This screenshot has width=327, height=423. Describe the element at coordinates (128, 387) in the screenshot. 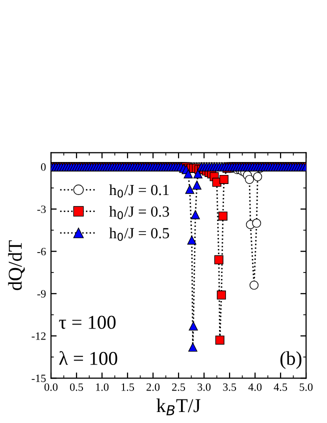

I see `x-tick-label: 1.5` at that location.